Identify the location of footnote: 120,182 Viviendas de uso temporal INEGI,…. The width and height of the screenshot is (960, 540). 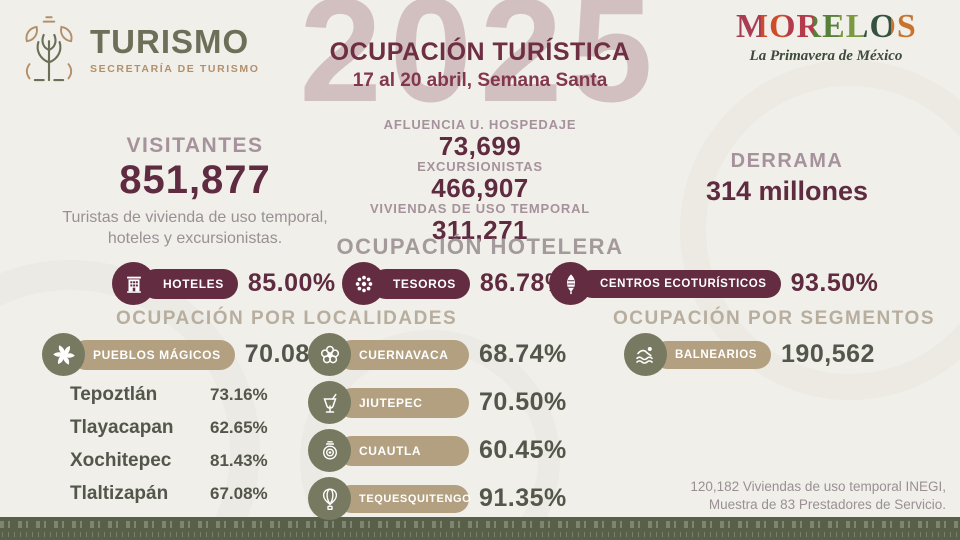
(818, 496).